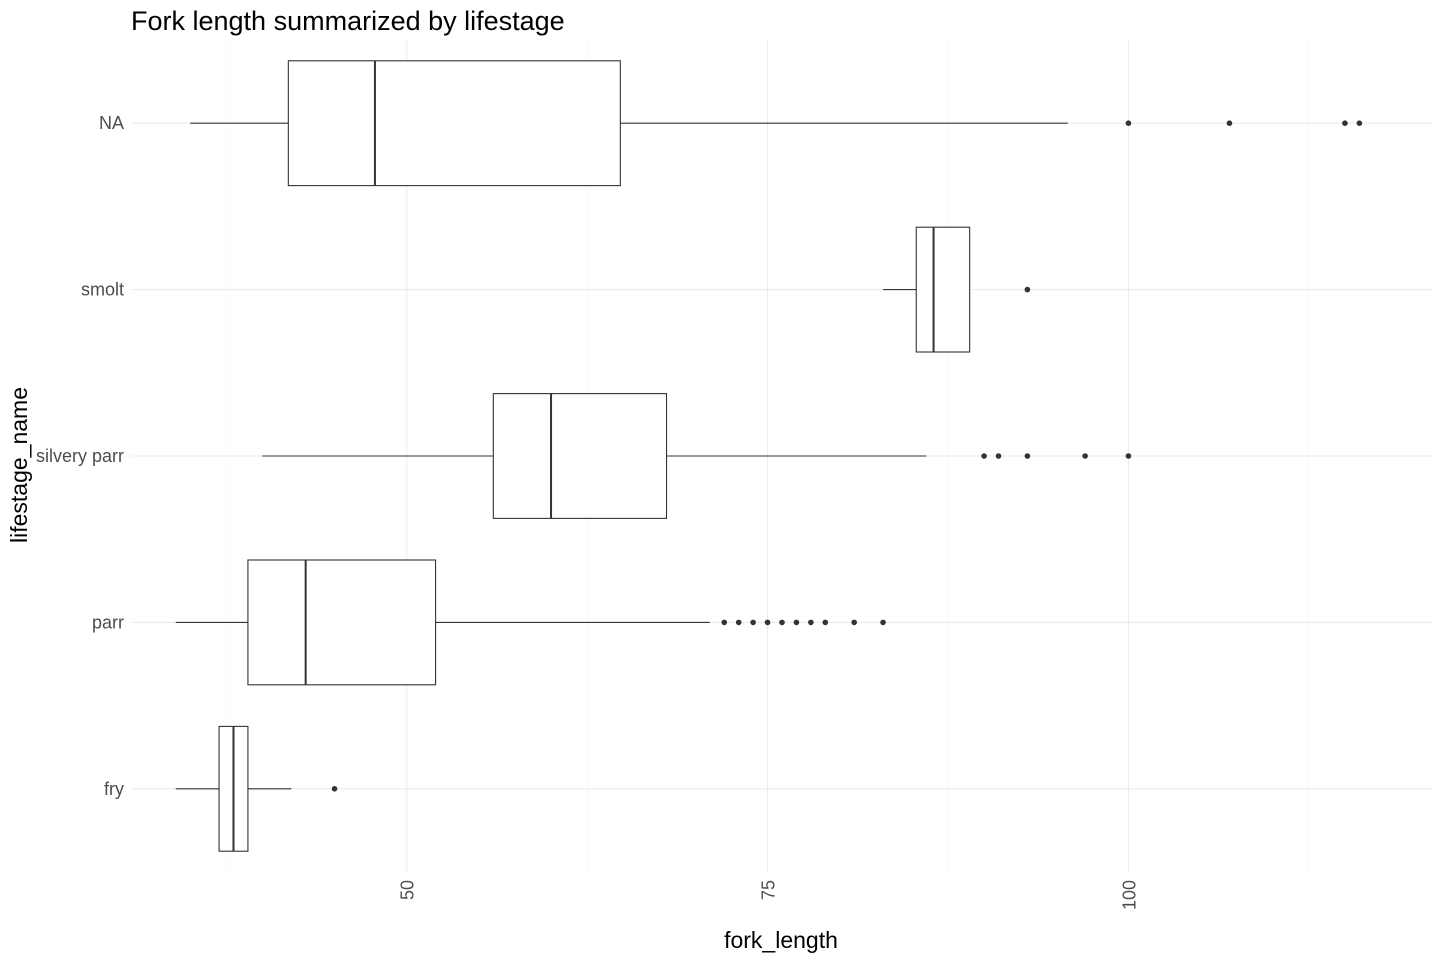 This screenshot has width=1440, height=960. I want to click on y-tick-label: fry, so click(114, 789).